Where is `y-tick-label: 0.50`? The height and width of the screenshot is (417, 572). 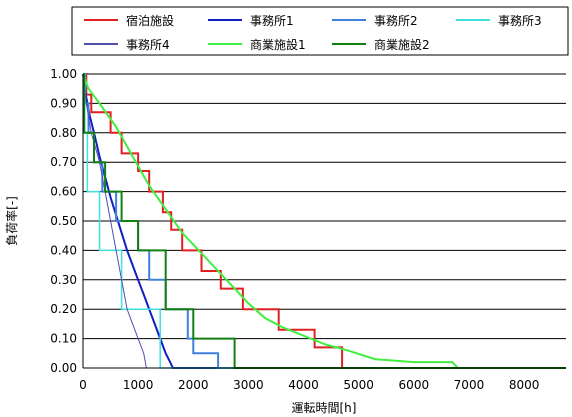
y-tick-label: 0.50 is located at coordinates (63, 221).